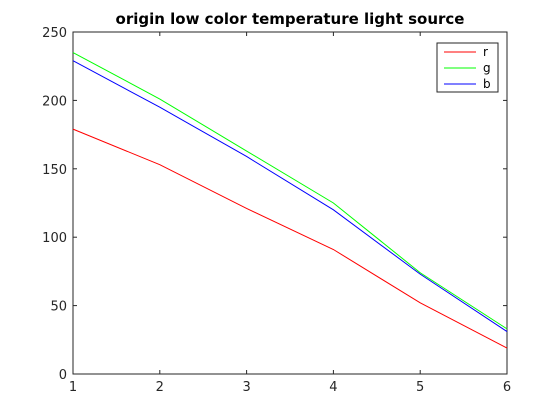 The height and width of the screenshot is (420, 560). I want to click on x-tick-label: 4, so click(333, 387).